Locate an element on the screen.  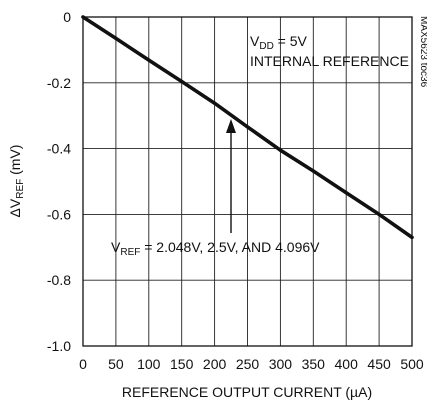
condition-vdd-base: V is located at coordinates (255, 41).